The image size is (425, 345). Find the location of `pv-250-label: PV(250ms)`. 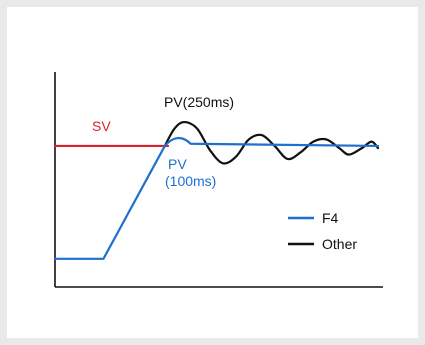

pv-250-label: PV(250ms) is located at coordinates (199, 102).